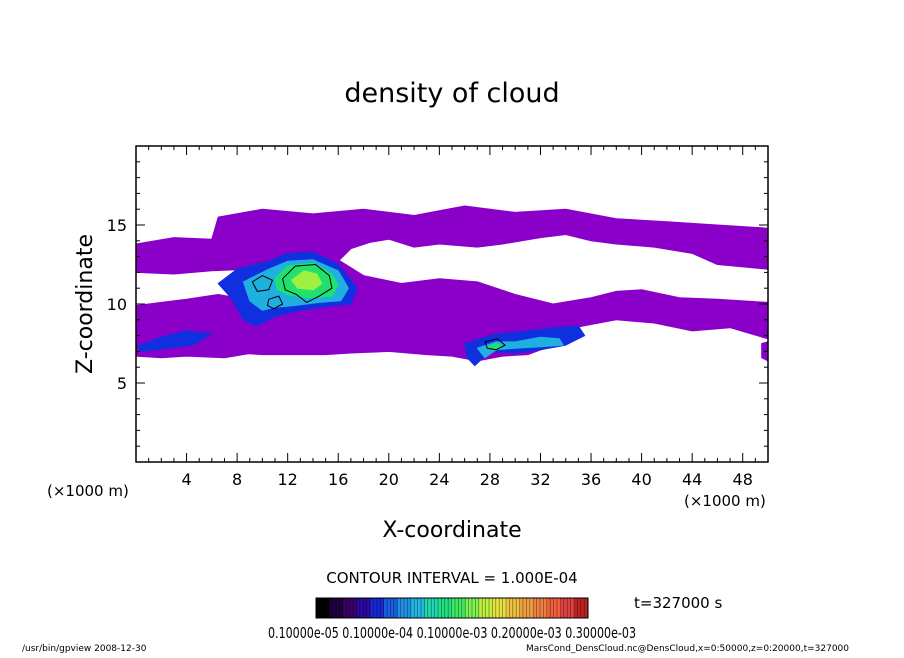 The width and height of the screenshot is (904, 658). Describe the element at coordinates (451, 530) in the screenshot. I see `x-axis-title: X-coordinate` at that location.